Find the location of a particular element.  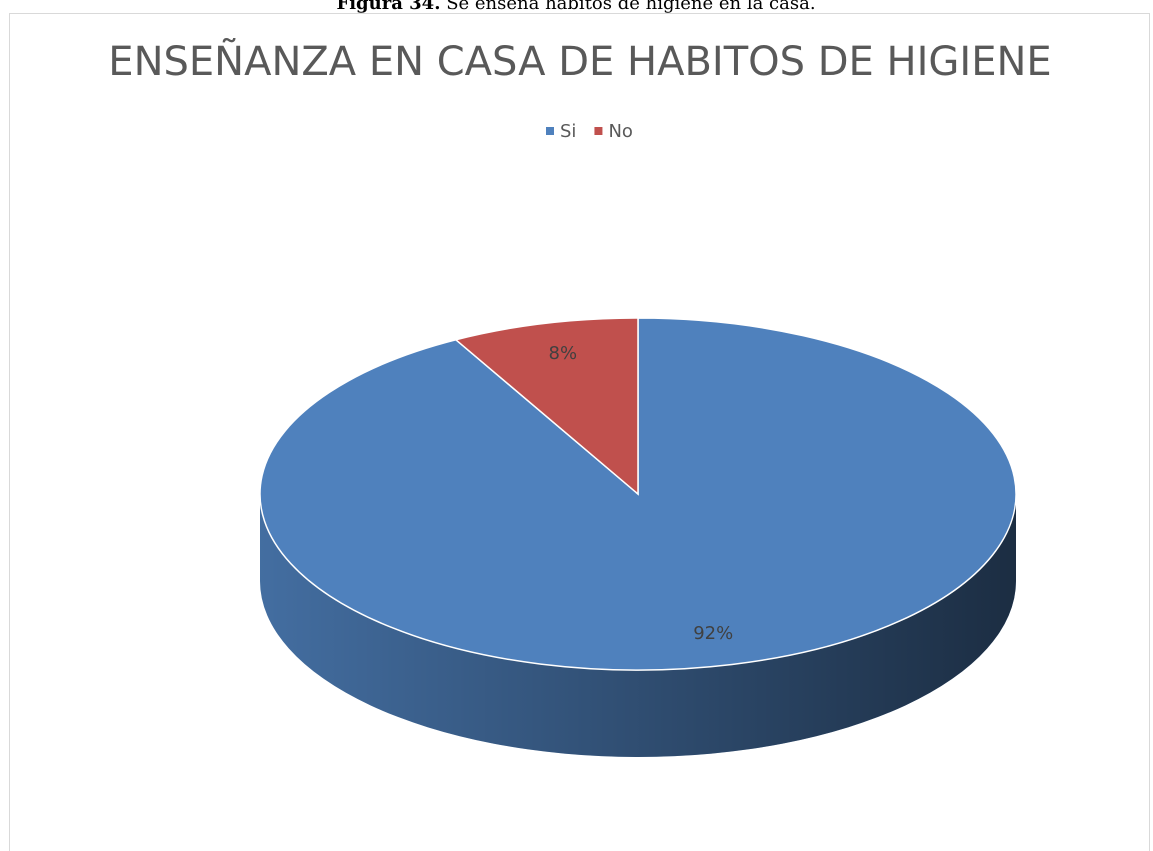

caption-label: Figura 34. is located at coordinates (388, 7).